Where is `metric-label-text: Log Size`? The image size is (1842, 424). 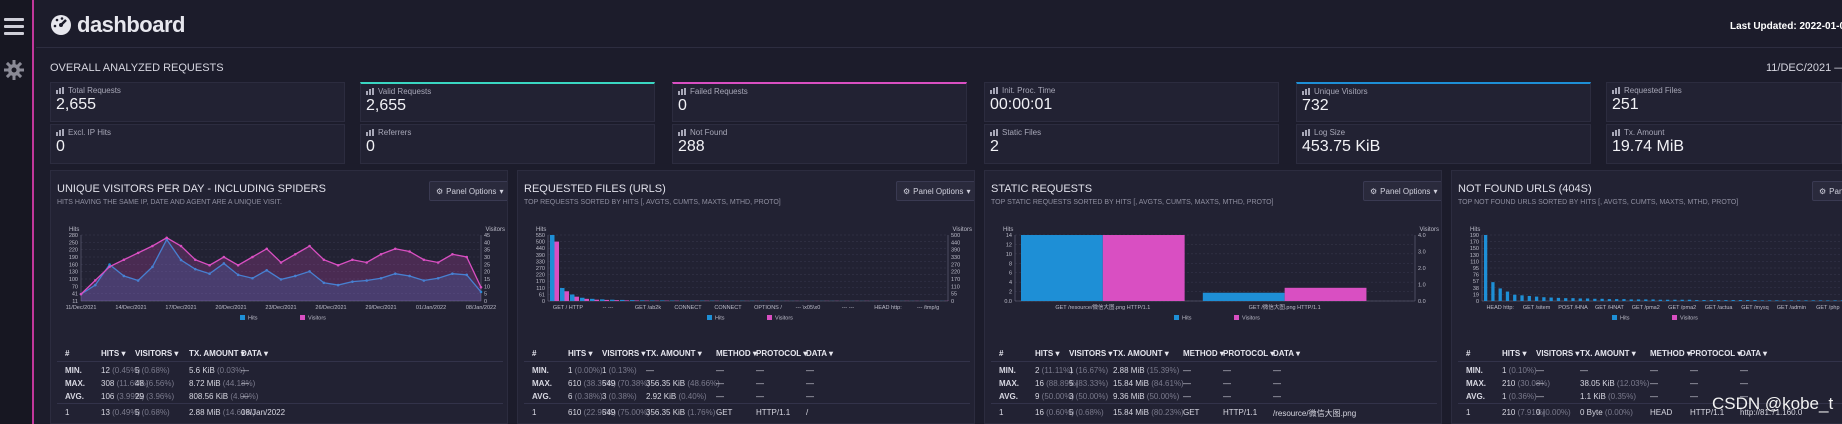
metric-label-text: Log Size is located at coordinates (1330, 132).